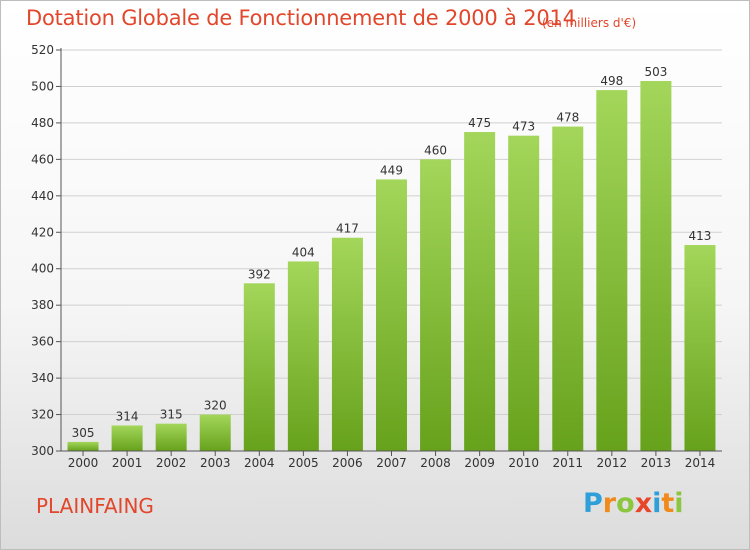  Describe the element at coordinates (95, 506) in the screenshot. I see `commune-name: PLAINFAING` at that location.